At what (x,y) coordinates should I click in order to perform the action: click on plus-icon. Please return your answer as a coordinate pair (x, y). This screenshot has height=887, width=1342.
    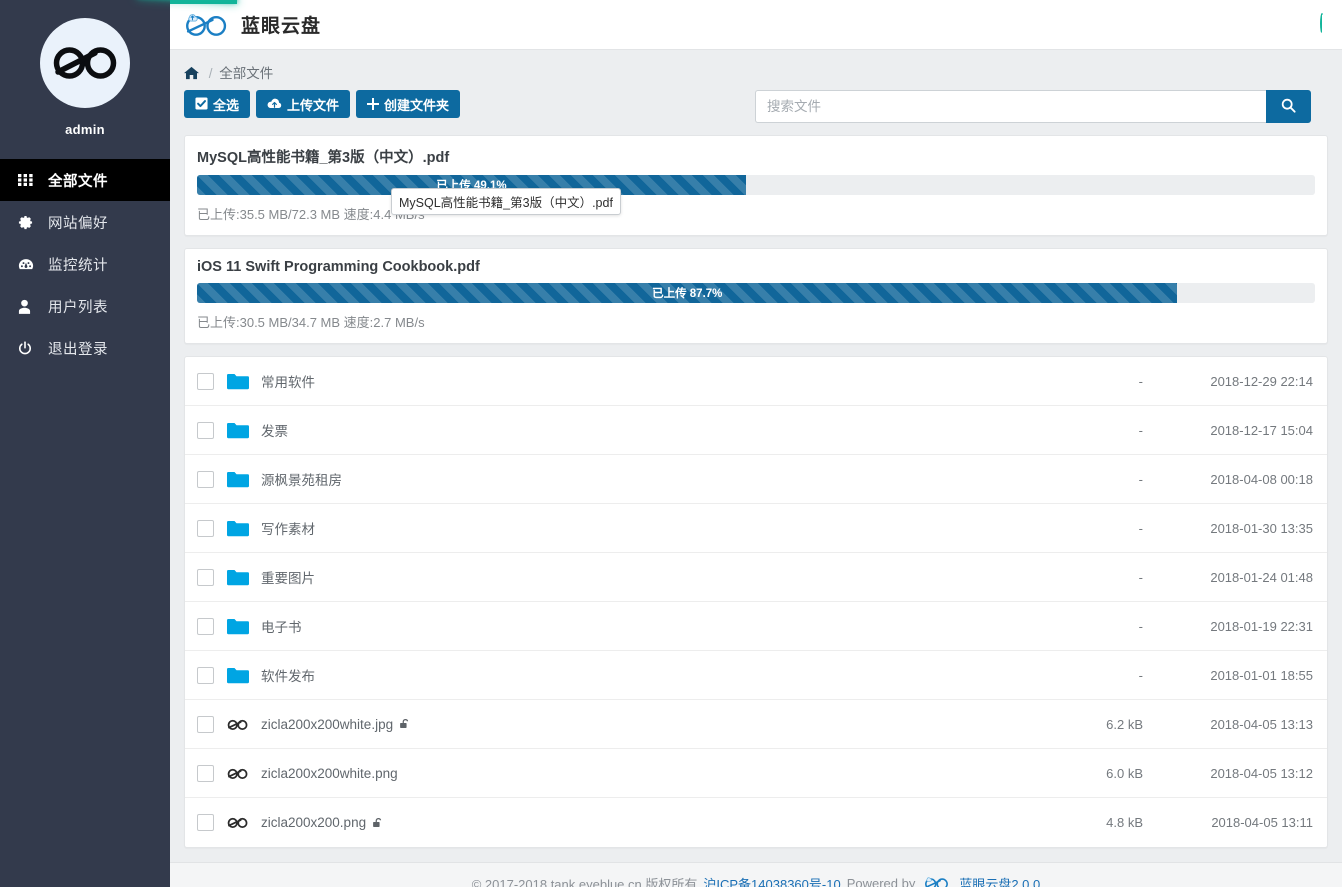
    Looking at the image, I should click on (373, 104).